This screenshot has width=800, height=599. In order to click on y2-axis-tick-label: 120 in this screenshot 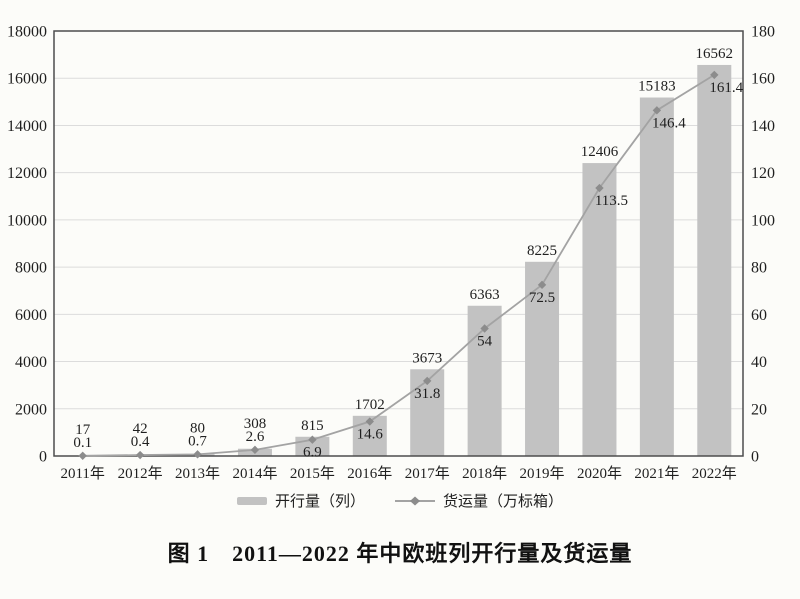, I will do `click(763, 173)`.